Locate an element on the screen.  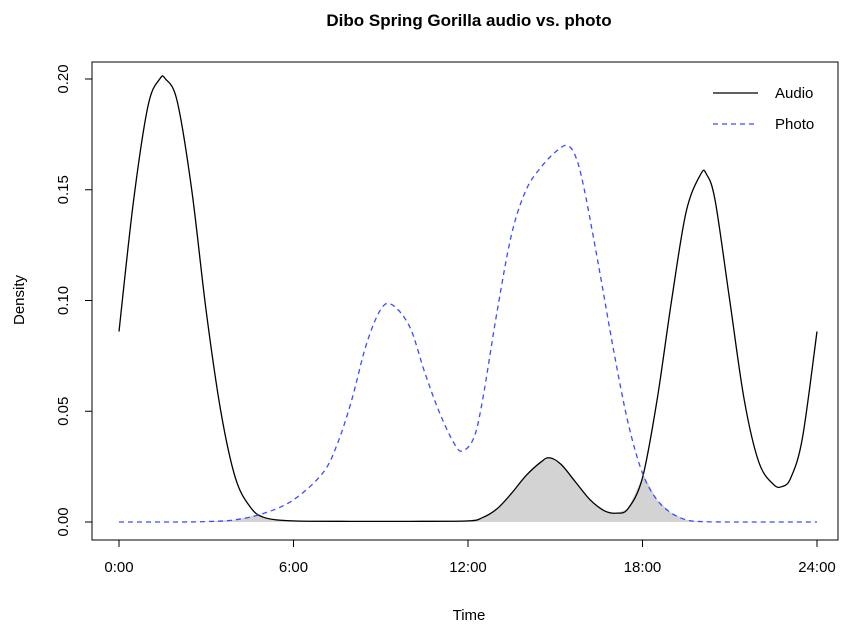
y-tick-label: 0.10 is located at coordinates (63, 300).